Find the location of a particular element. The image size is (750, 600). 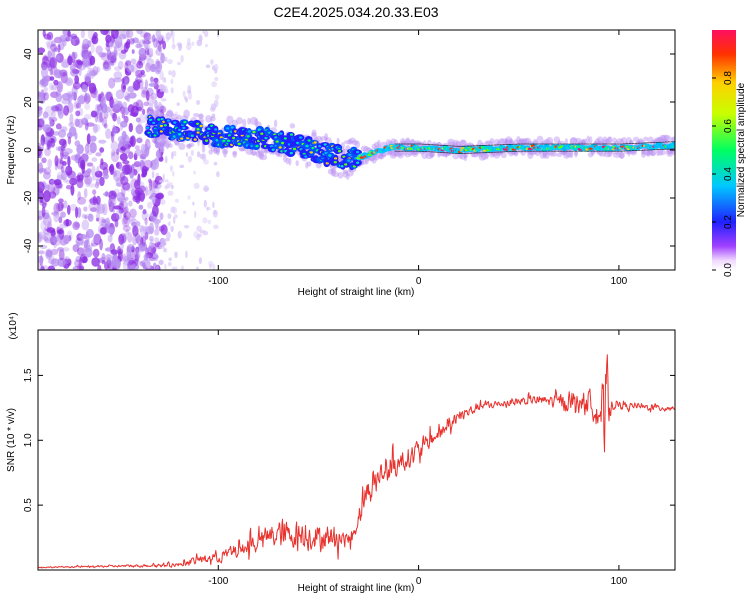

y-tick-label: -40 is located at coordinates (28, 245).